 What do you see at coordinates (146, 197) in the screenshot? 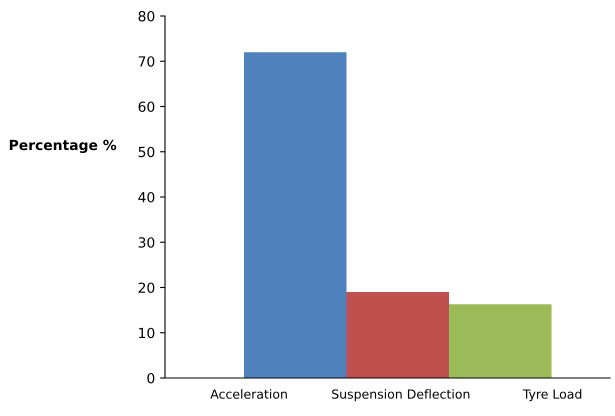
I see `y-tick-label: 40` at bounding box center [146, 197].